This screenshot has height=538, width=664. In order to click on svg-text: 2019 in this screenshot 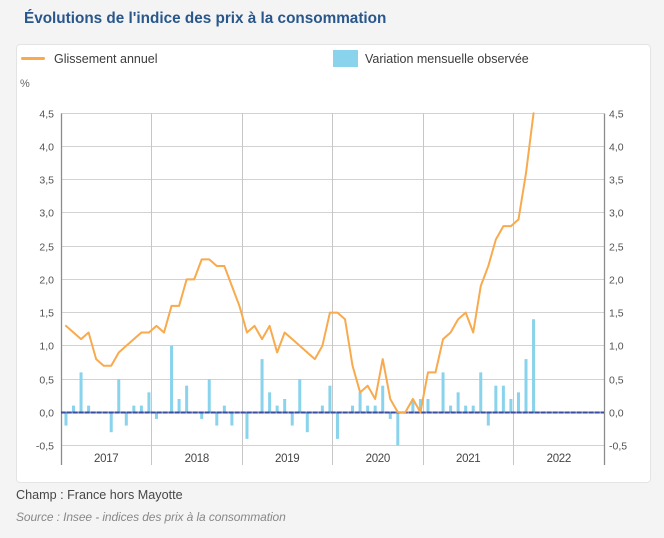, I will do `click(287, 459)`.